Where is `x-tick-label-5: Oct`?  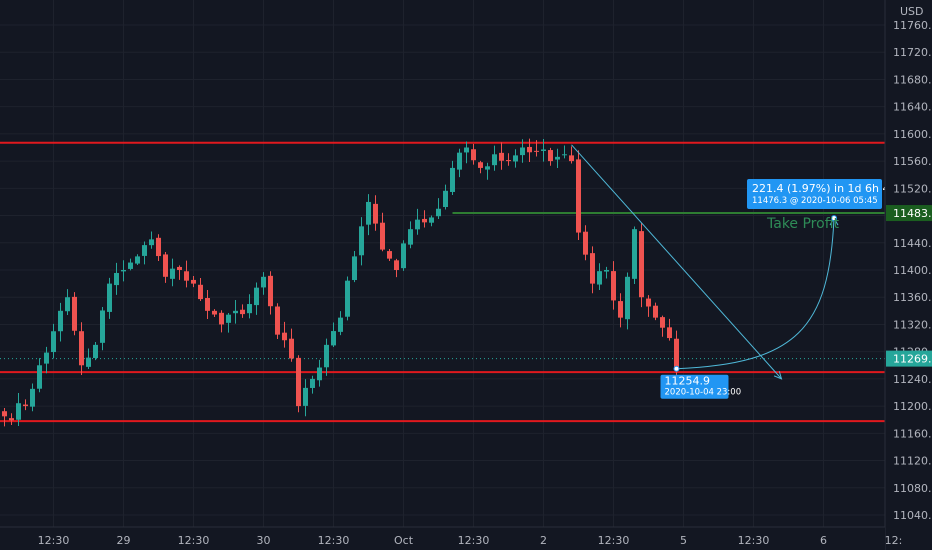
x-tick-label-5: Oct is located at coordinates (404, 540).